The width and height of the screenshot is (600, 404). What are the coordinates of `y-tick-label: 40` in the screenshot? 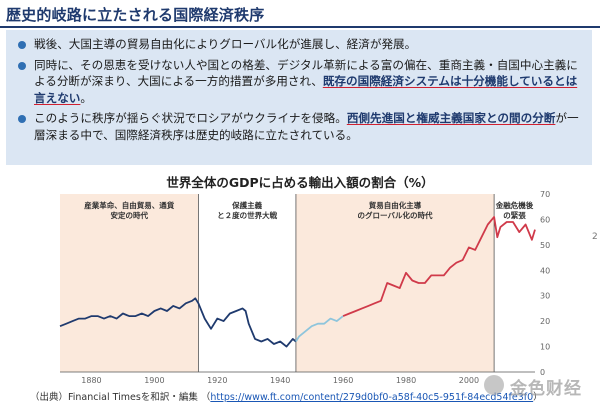 It's located at (545, 270).